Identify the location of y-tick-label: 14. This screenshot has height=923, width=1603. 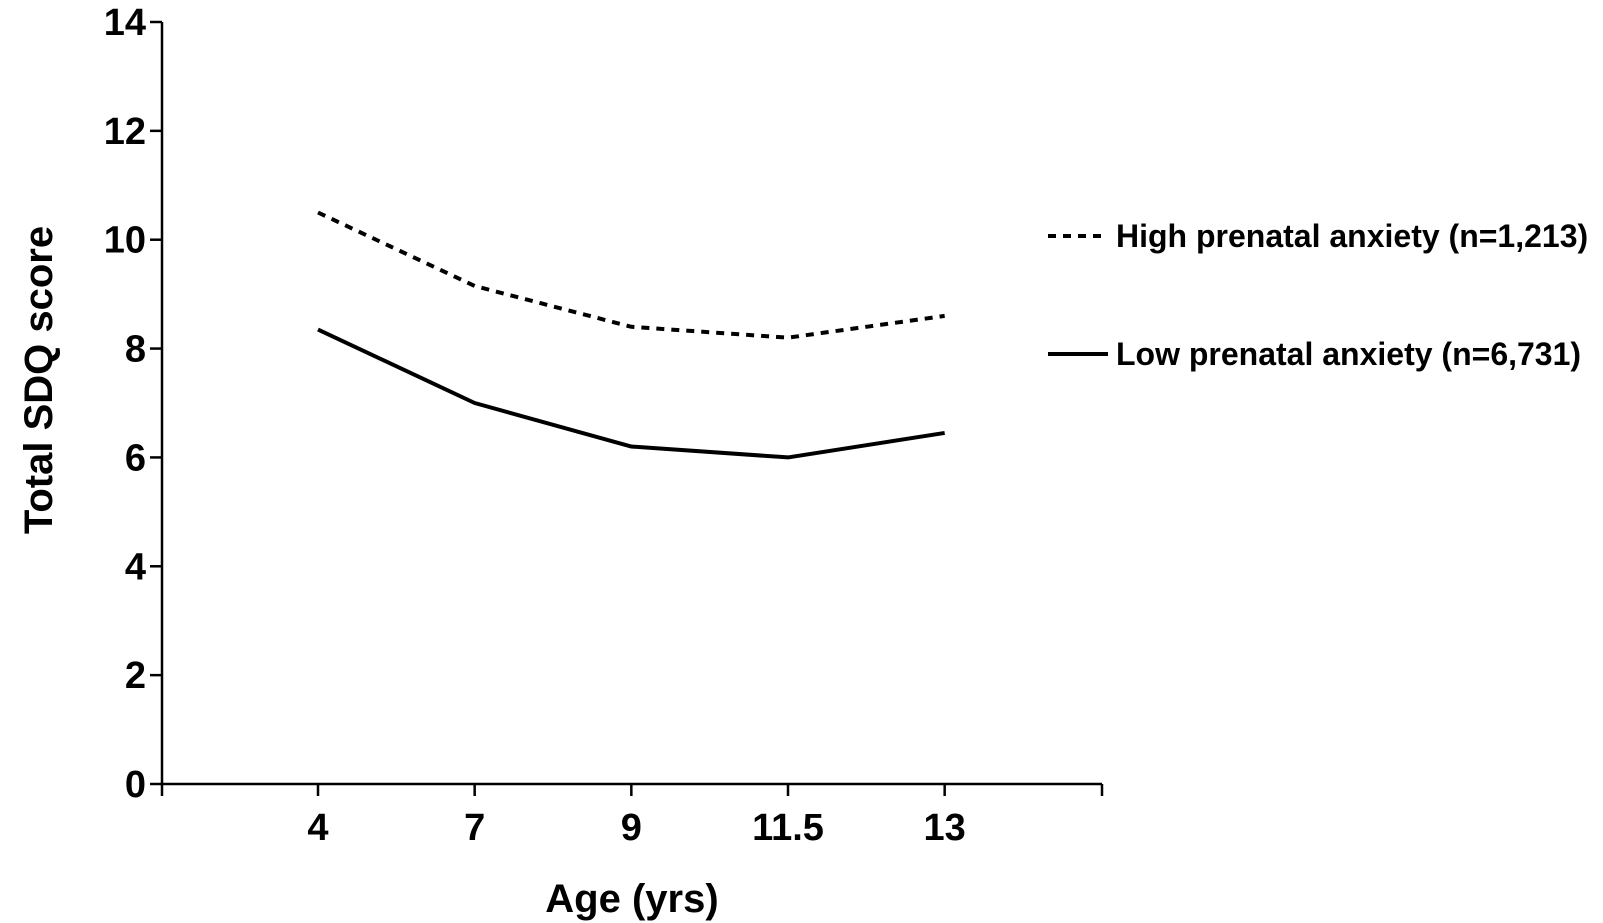
(125, 23).